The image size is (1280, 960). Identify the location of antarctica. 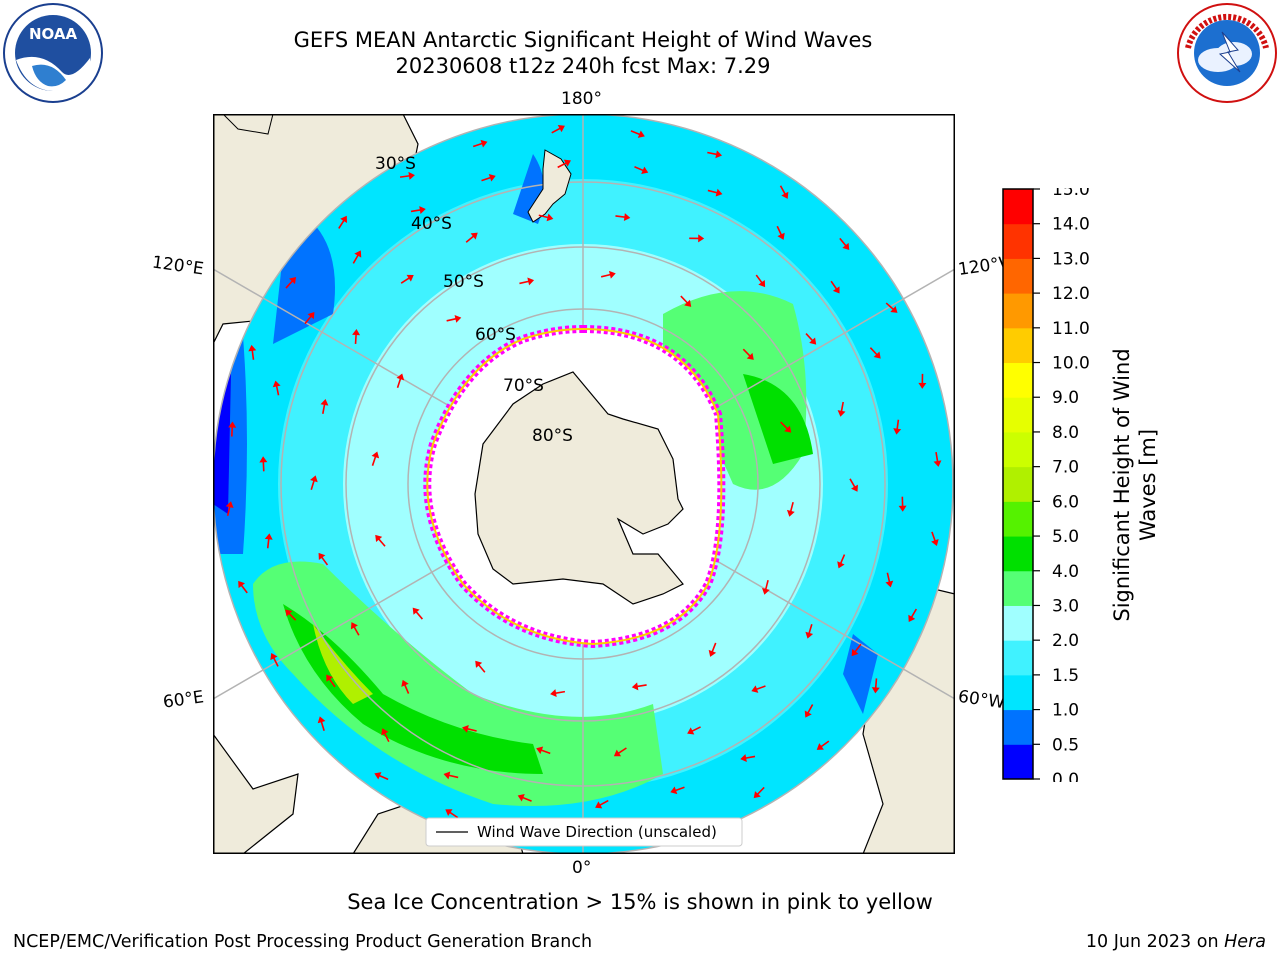
(579, 488).